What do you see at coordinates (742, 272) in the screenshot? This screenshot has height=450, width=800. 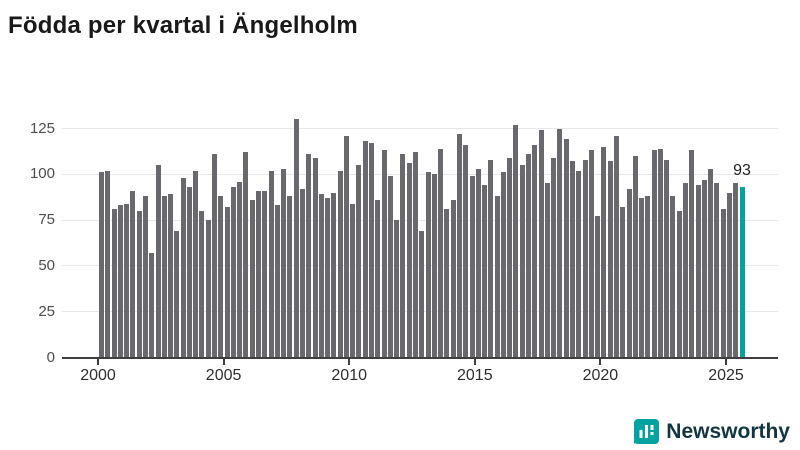 I see `highlighted-bar` at bounding box center [742, 272].